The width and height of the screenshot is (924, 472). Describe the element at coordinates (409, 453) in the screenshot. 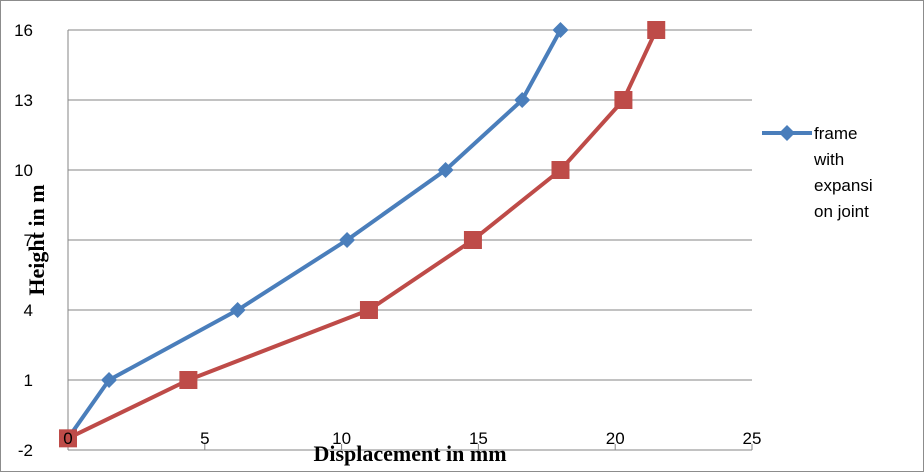

I see `x-axis-title: Displacement in mm` at that location.